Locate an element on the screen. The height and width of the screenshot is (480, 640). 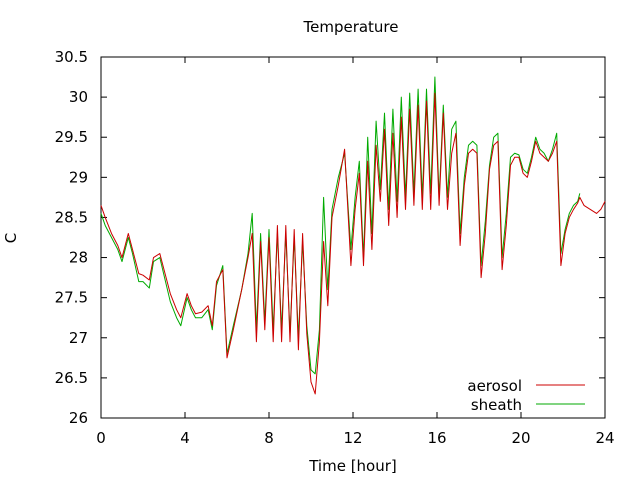
y-tick-label: 27.5 is located at coordinates (71, 298).